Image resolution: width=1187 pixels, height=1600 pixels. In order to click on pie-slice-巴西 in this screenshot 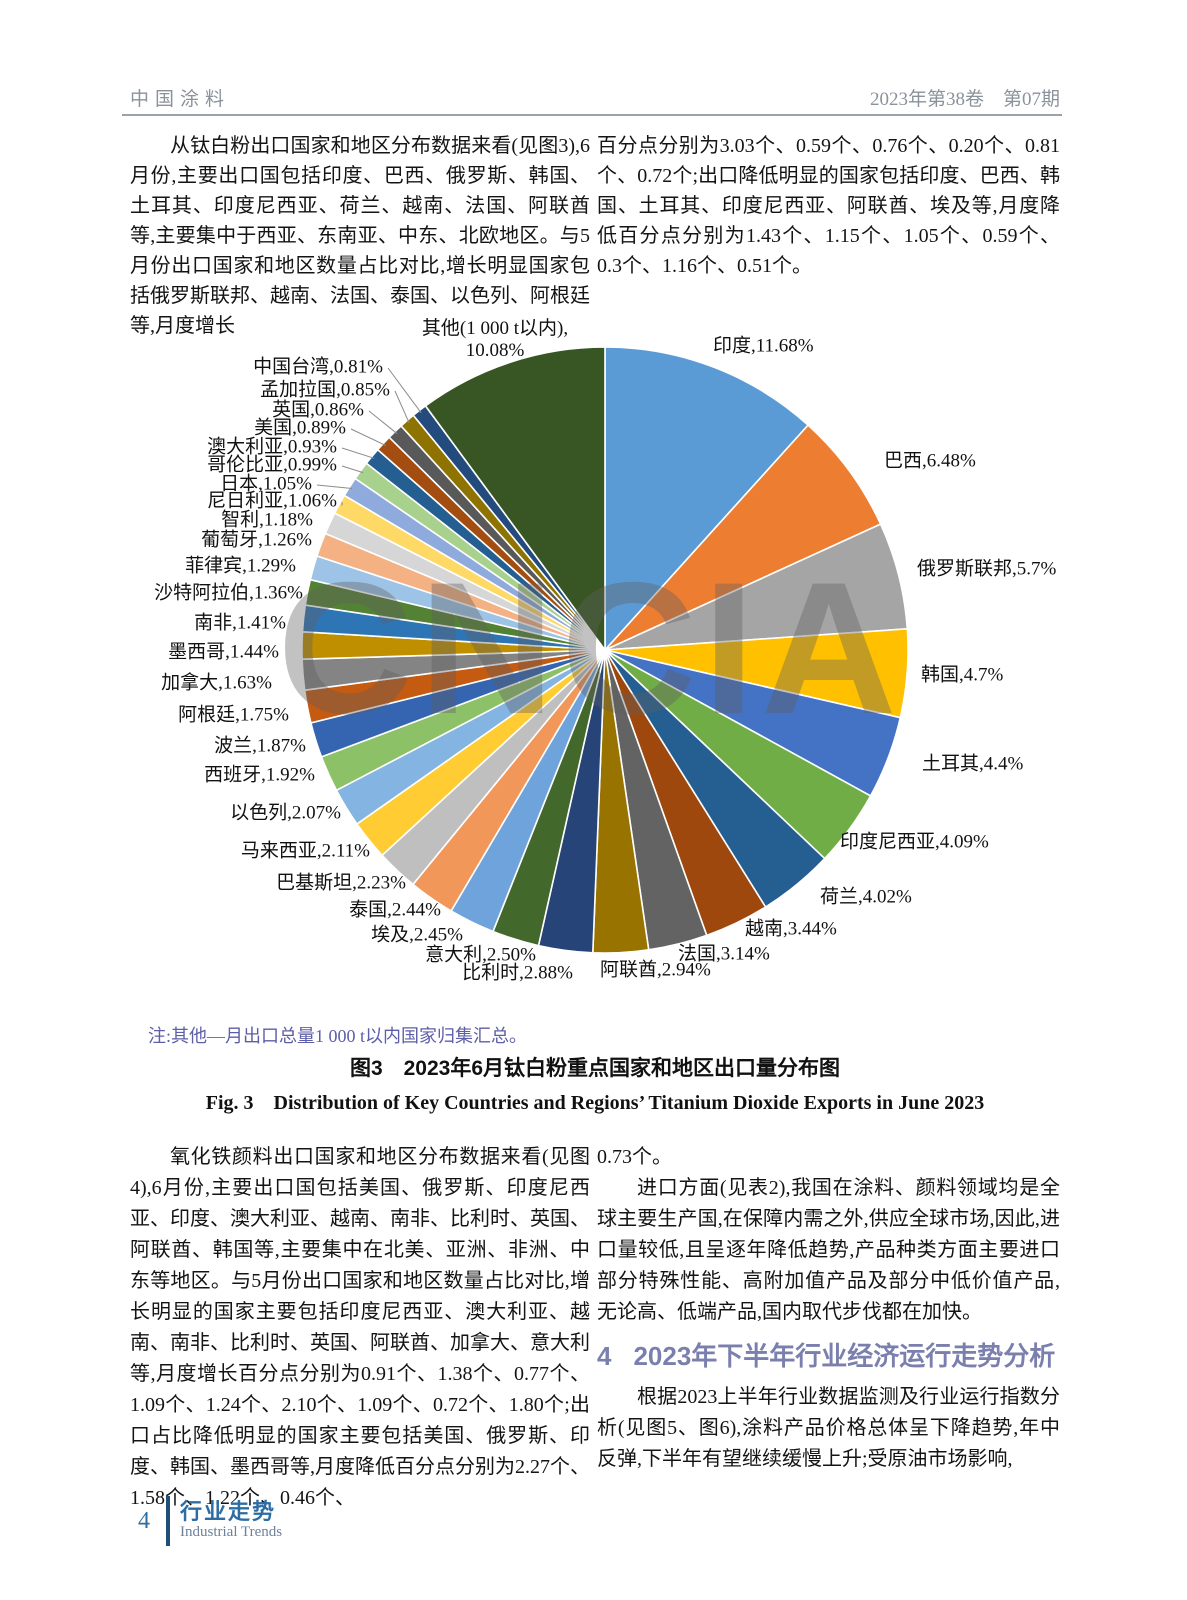, I will do `click(743, 537)`.